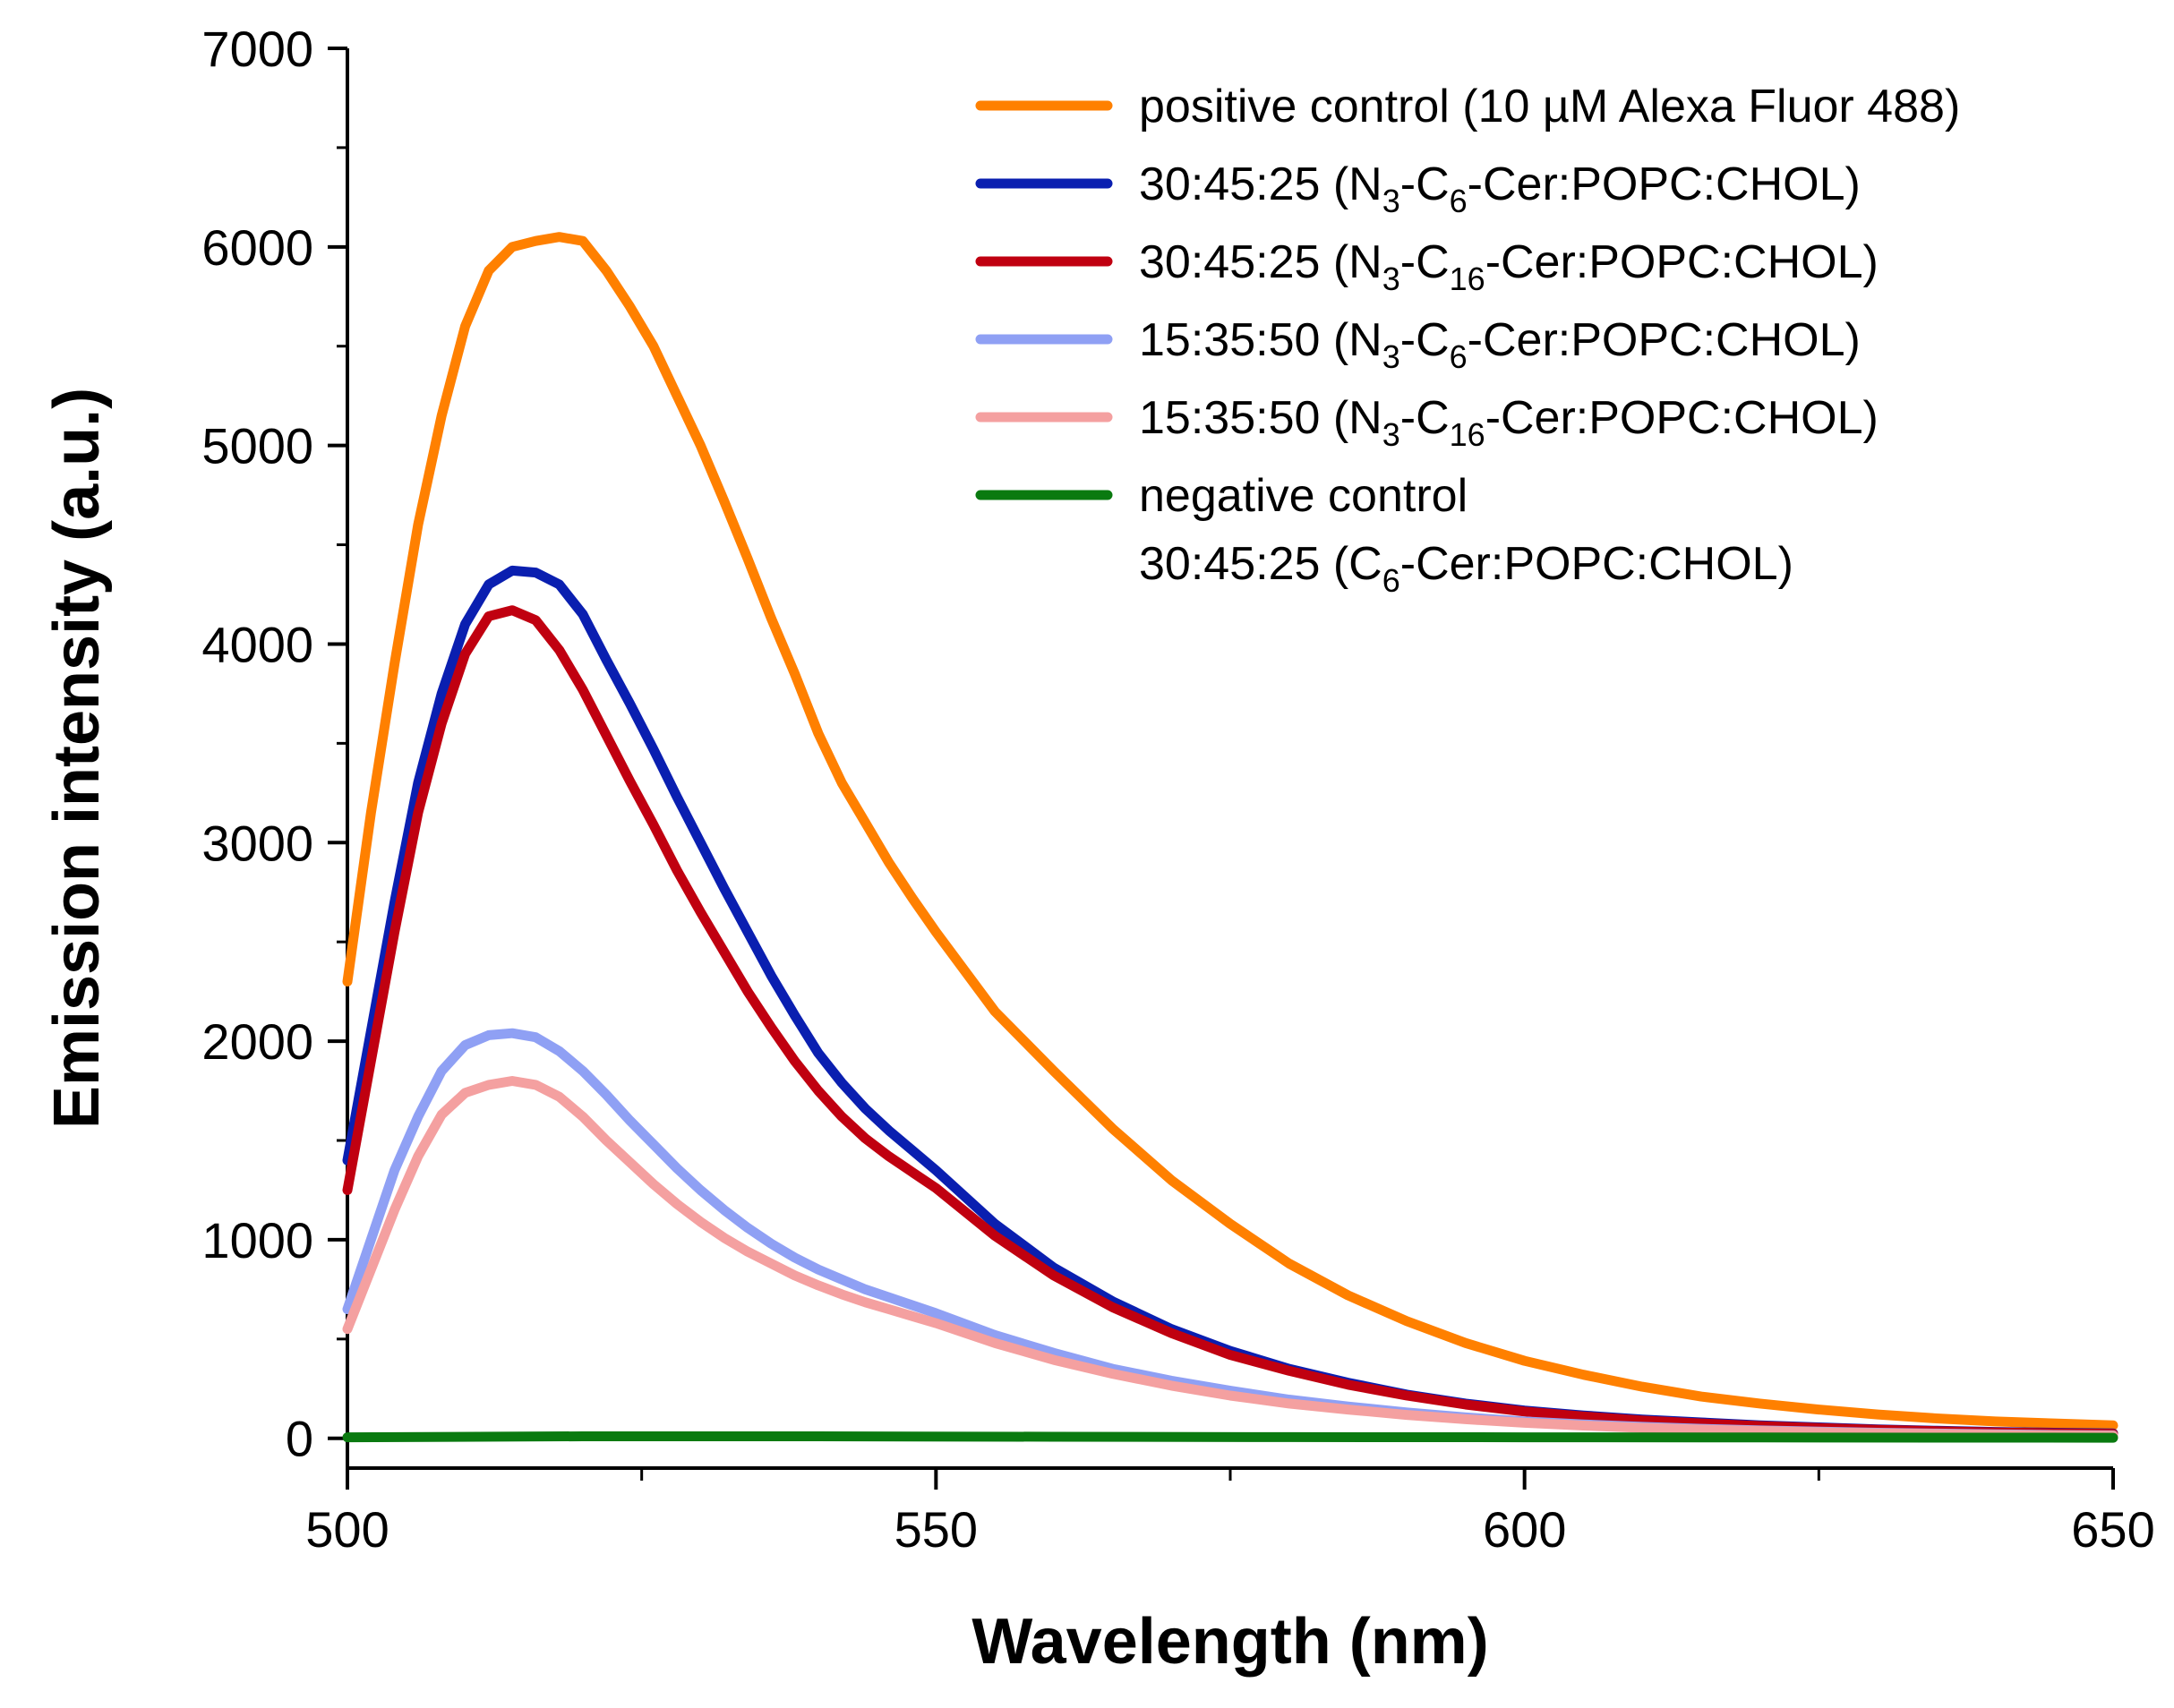 Image resolution: width=2174 pixels, height=1708 pixels. I want to click on y-tick-label: 0, so click(300, 1439).